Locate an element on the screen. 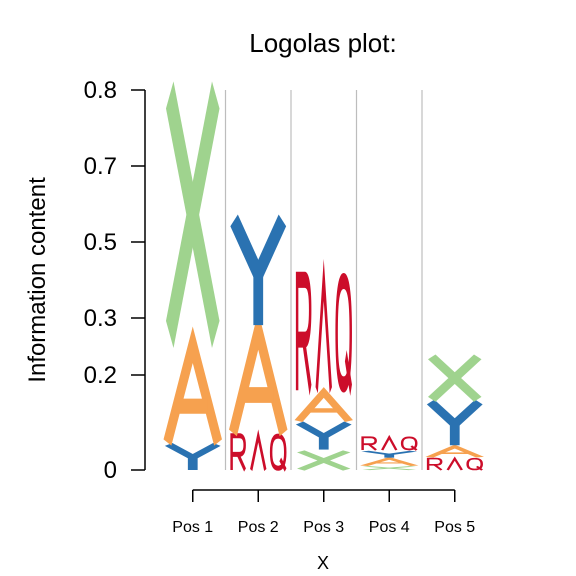 This screenshot has height=576, width=576. y-tick-label: 0.2 is located at coordinates (100, 375).